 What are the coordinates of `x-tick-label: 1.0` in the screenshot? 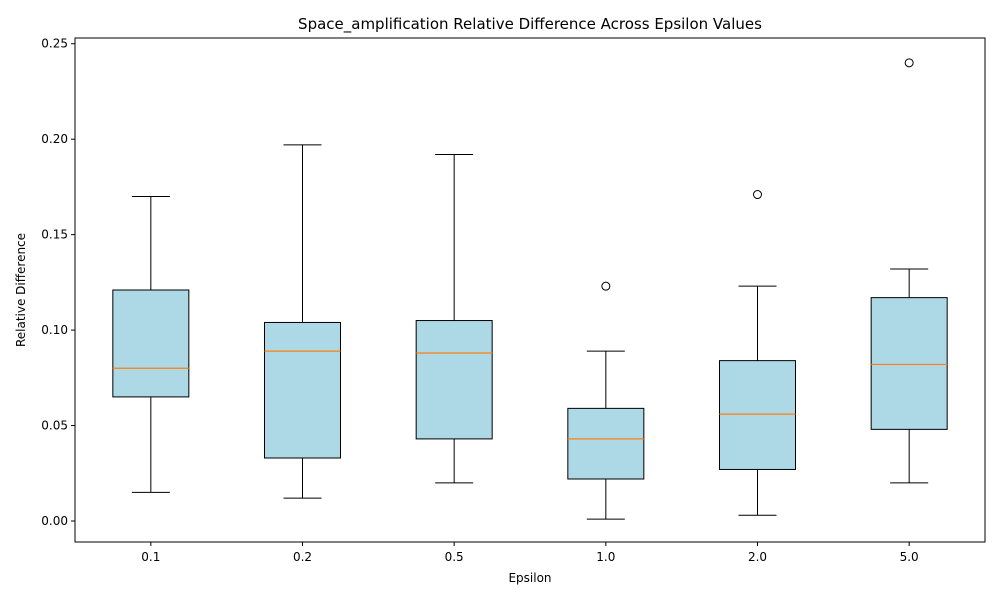 It's located at (605, 557).